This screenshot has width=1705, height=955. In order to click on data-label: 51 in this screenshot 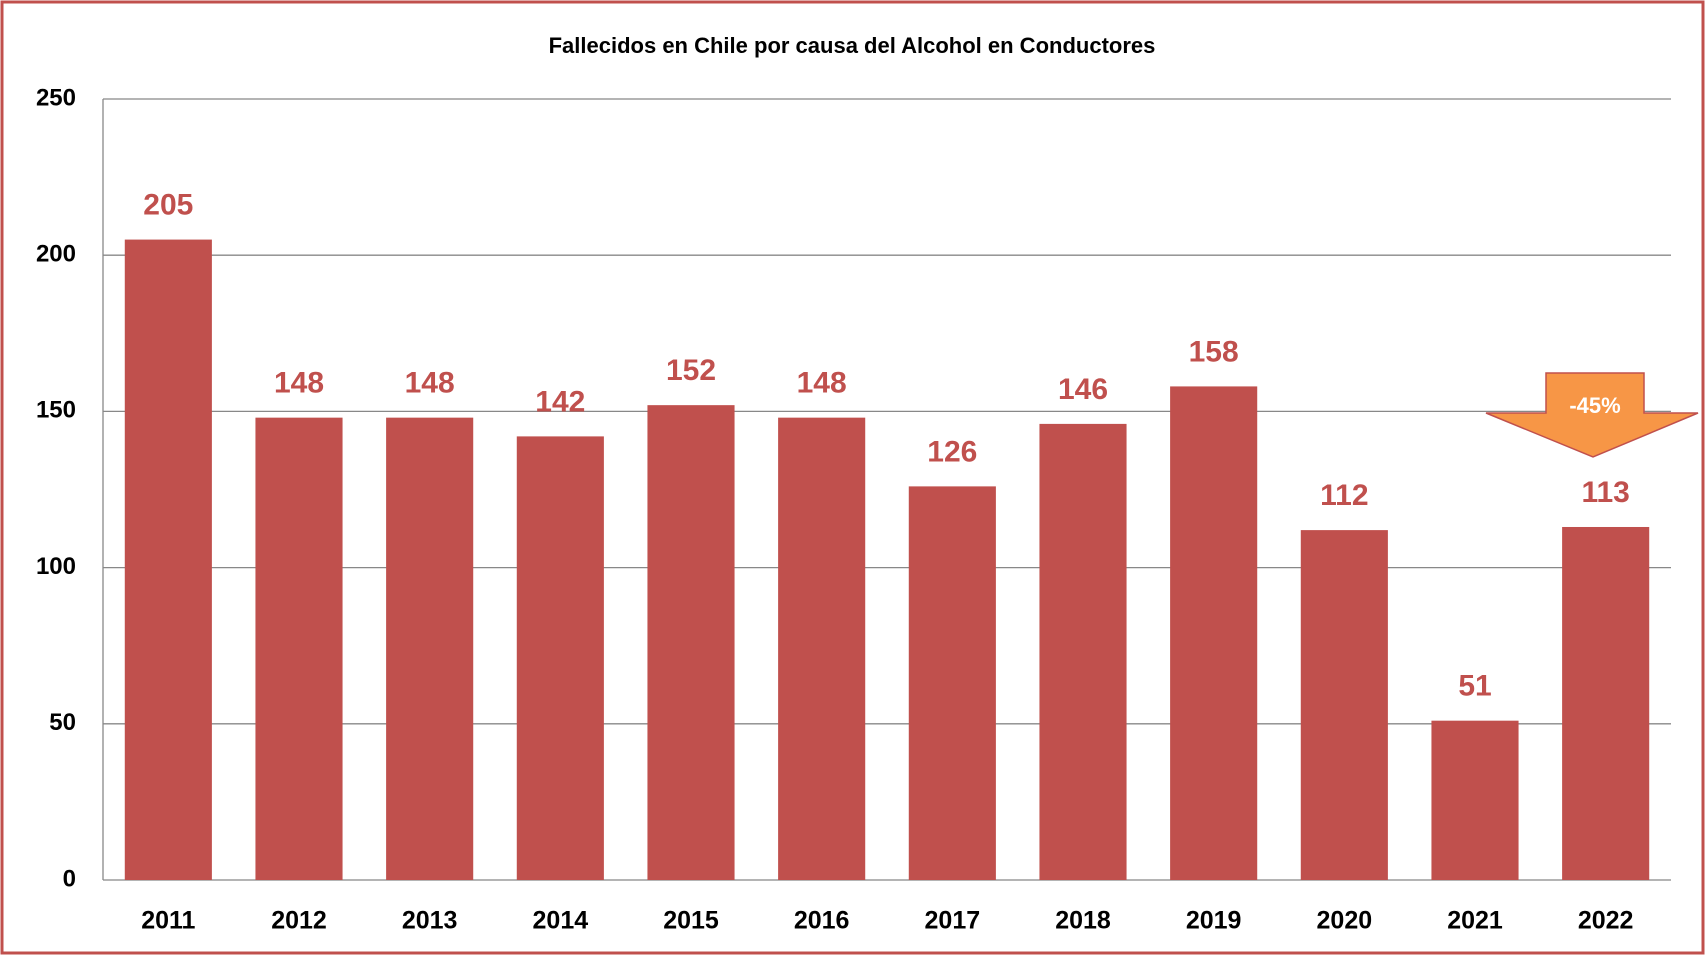, I will do `click(1474, 686)`.